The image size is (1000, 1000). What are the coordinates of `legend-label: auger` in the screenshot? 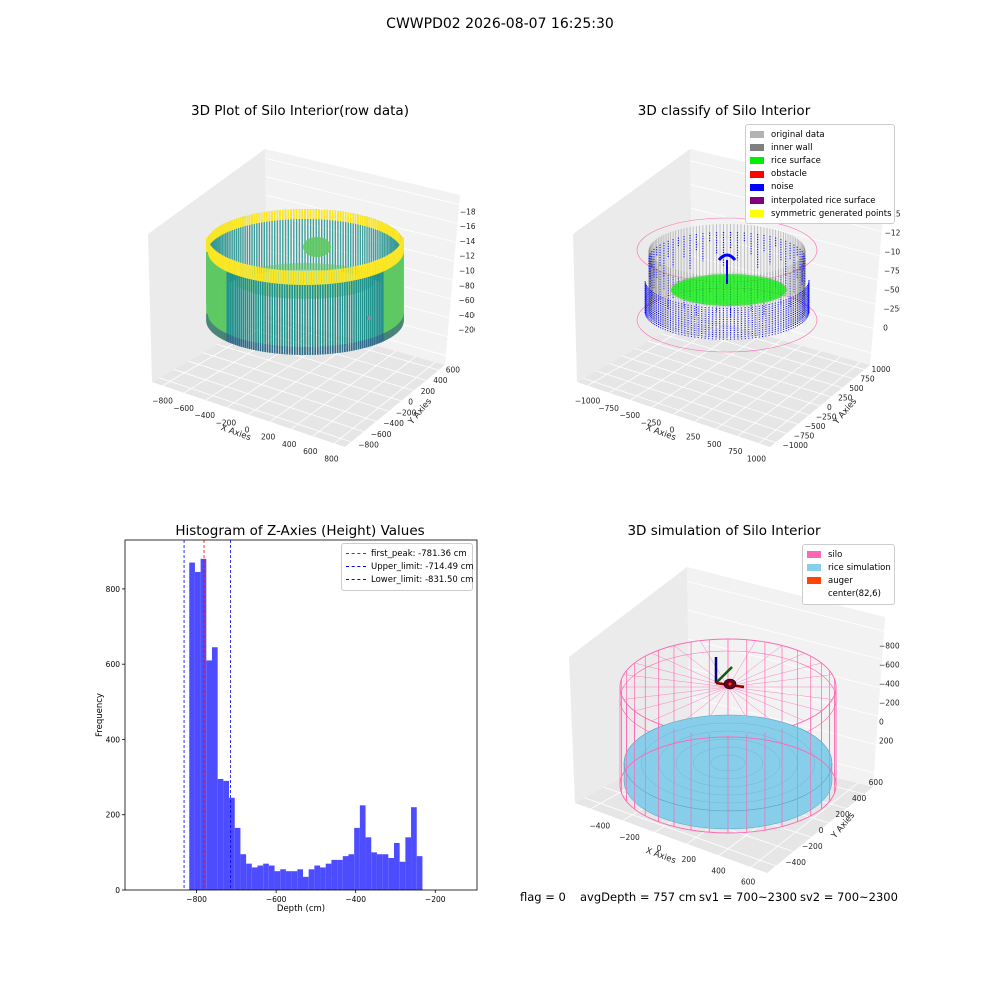 It's located at (840, 580).